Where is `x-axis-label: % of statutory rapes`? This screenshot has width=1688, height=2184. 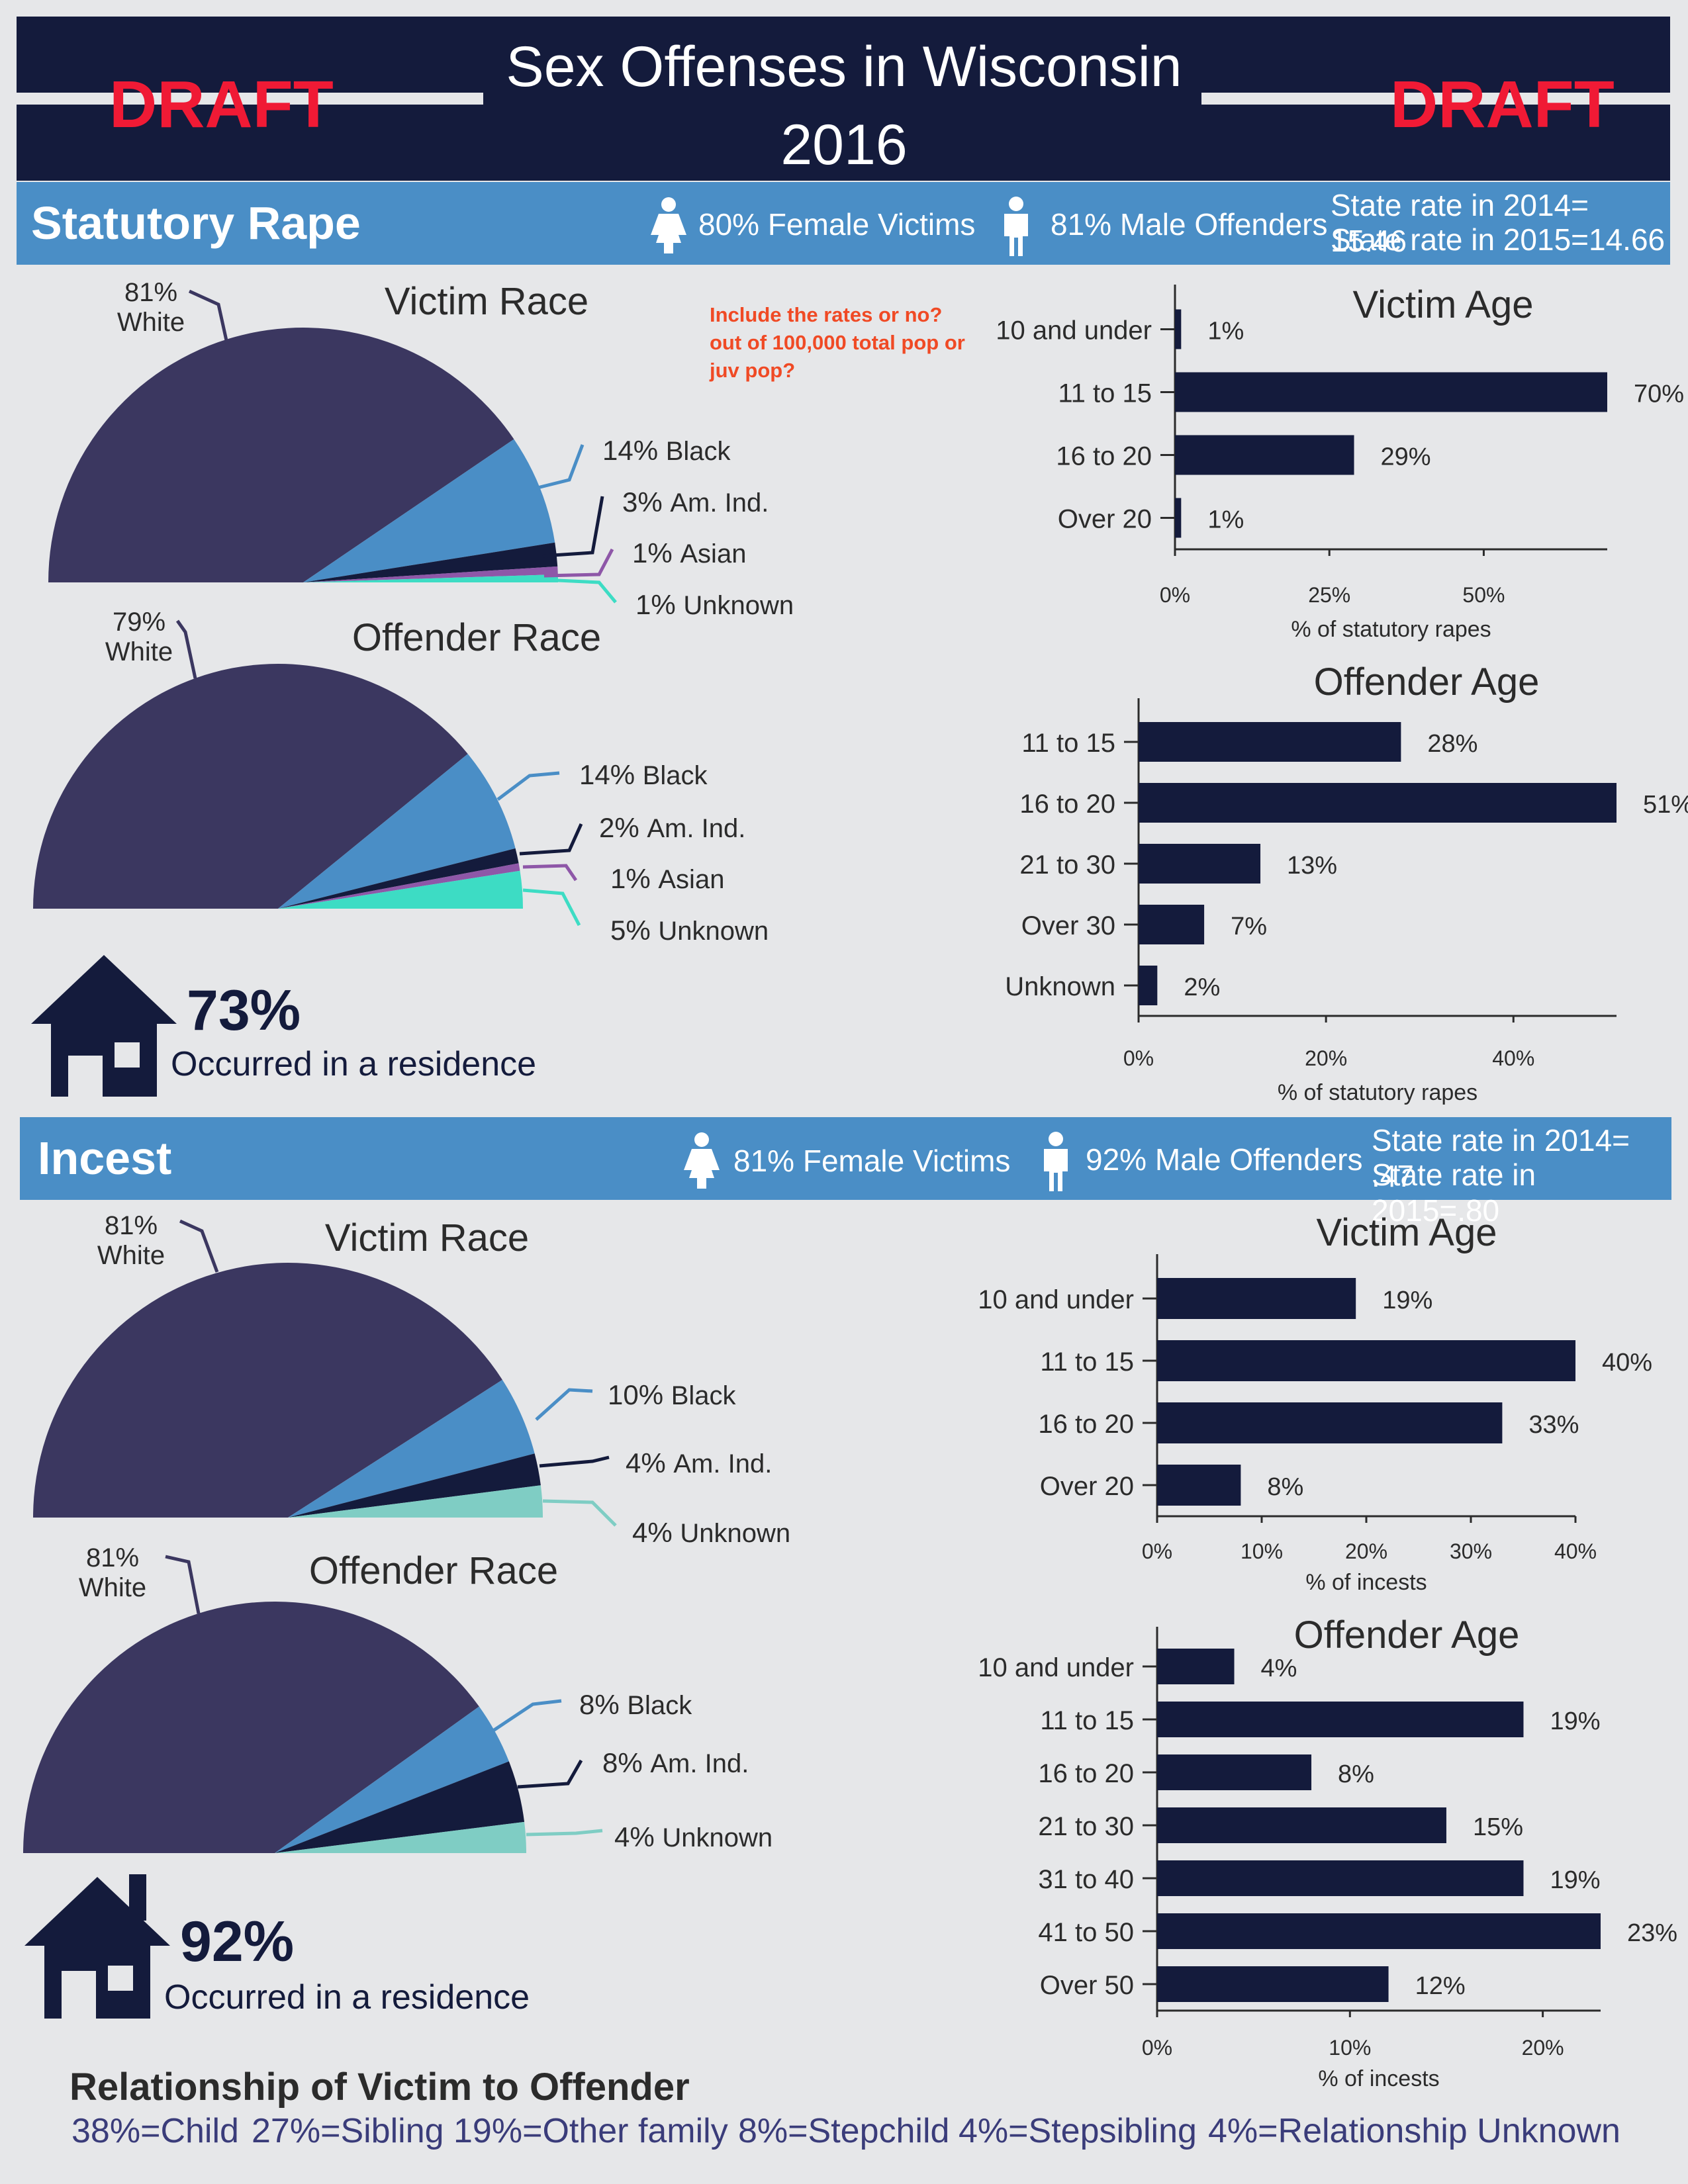
x-axis-label: % of statutory rapes is located at coordinates (1391, 629).